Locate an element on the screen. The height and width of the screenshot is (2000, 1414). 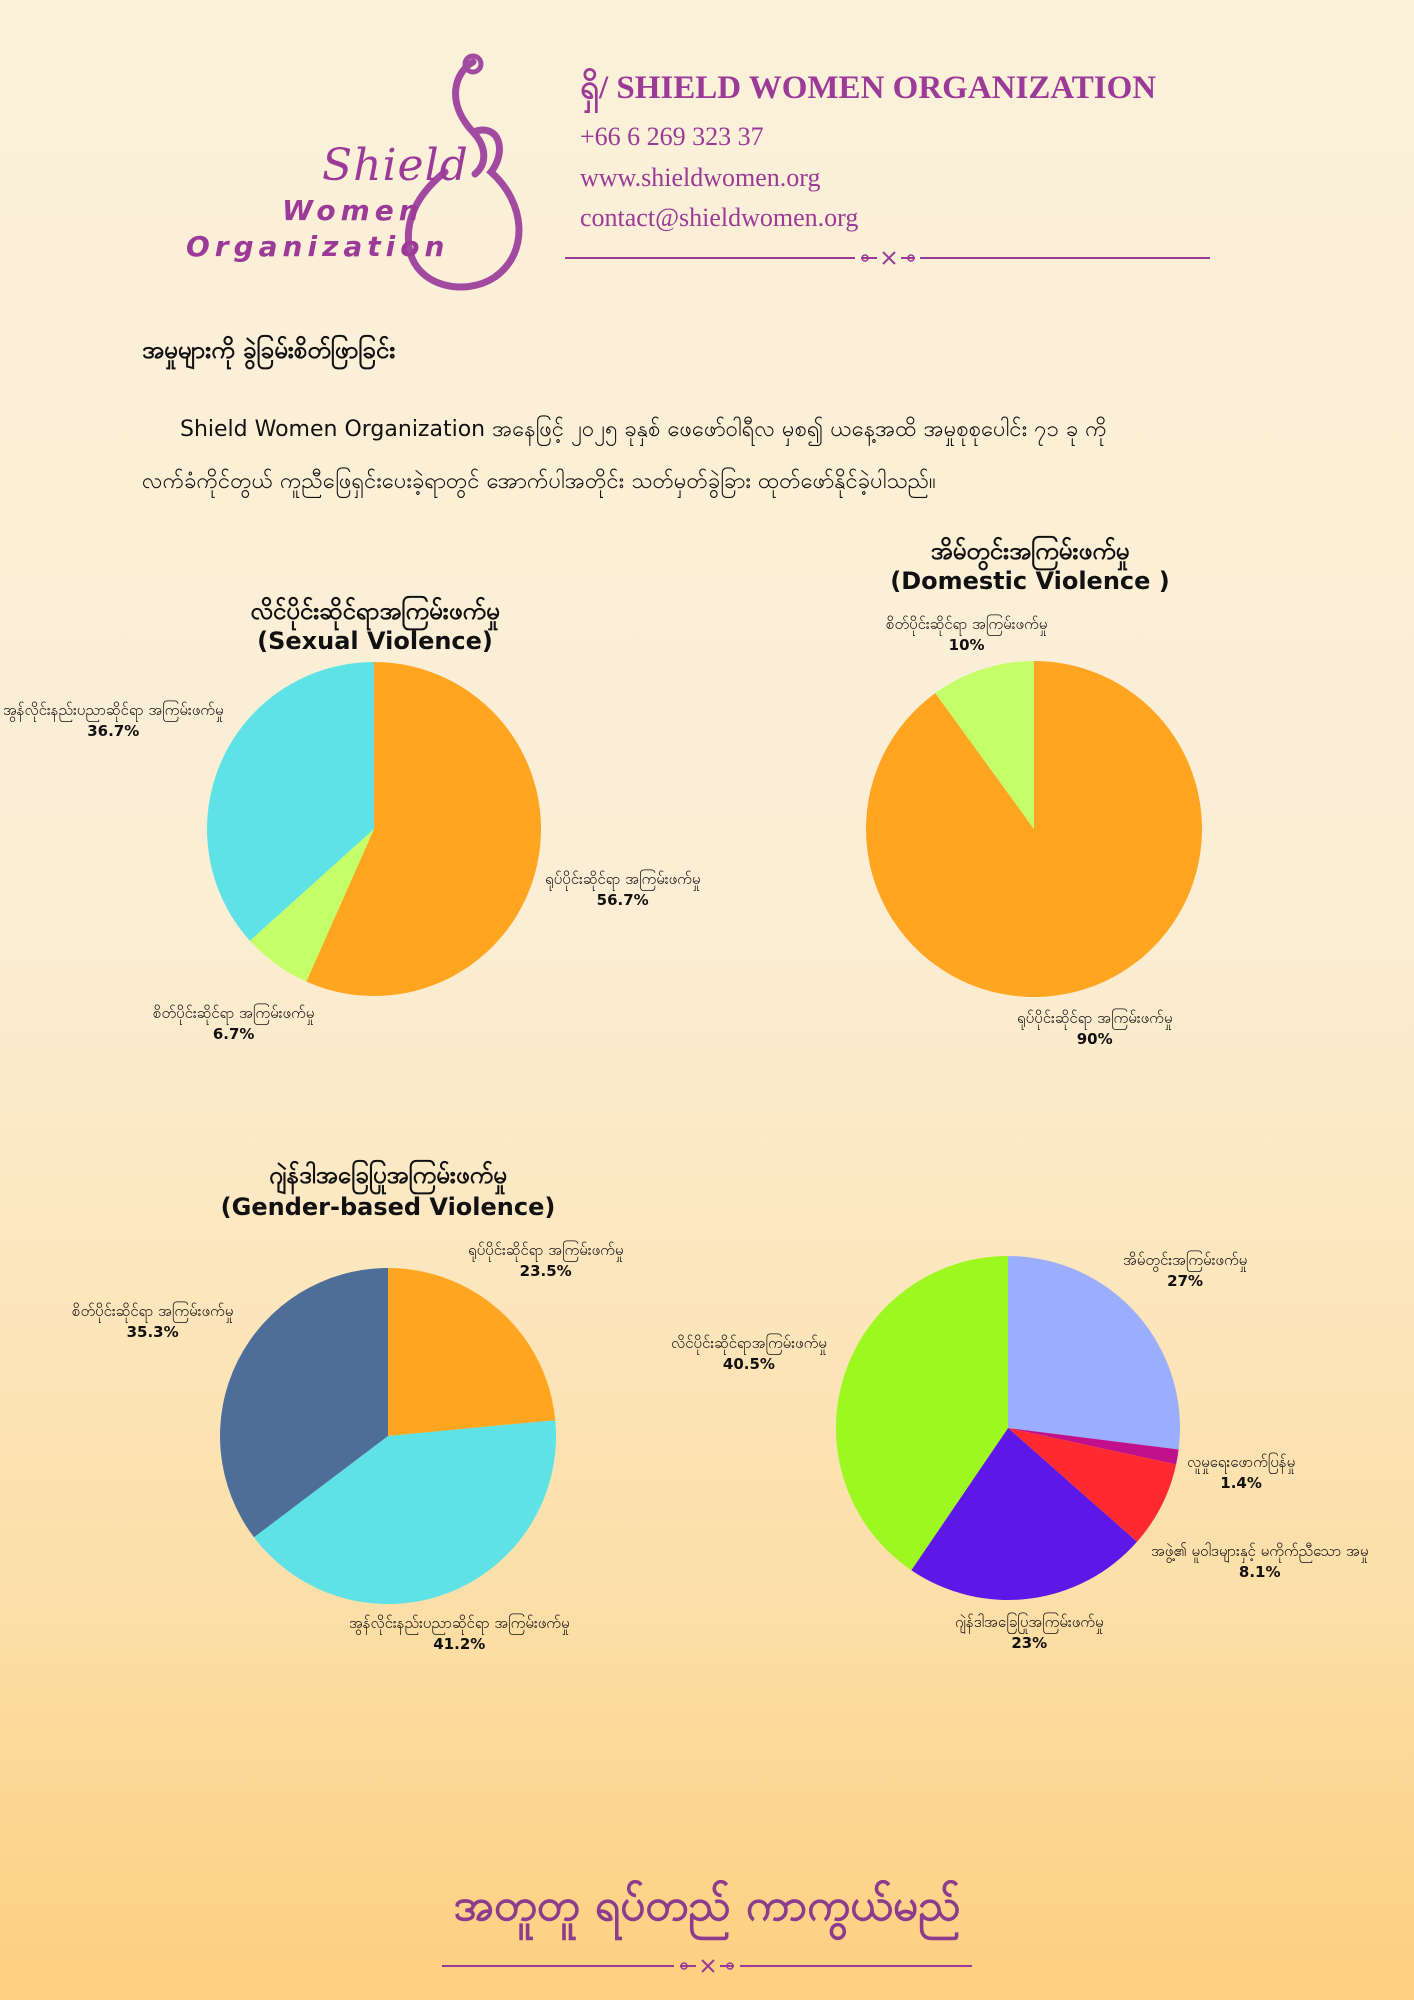
section-title: အမှုများကို ခွဲခြမ်းစိတ်ဖြာခြင်း is located at coordinates (269, 350).